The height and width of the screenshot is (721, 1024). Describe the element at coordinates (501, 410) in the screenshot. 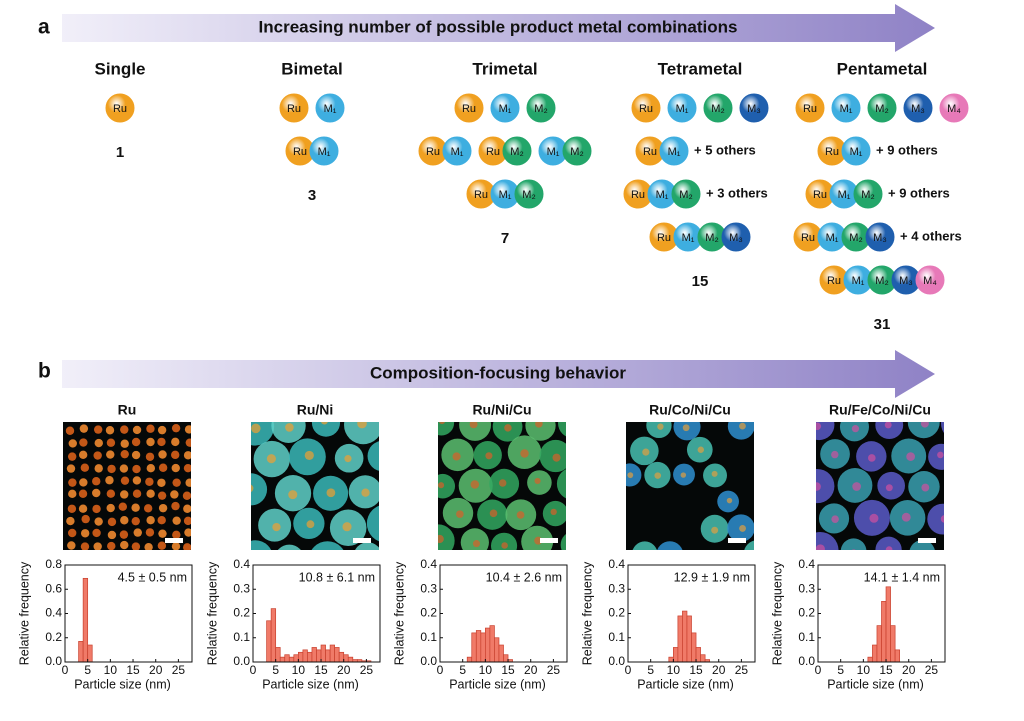

I see `chart-title: Ru/Ni/Cu` at that location.